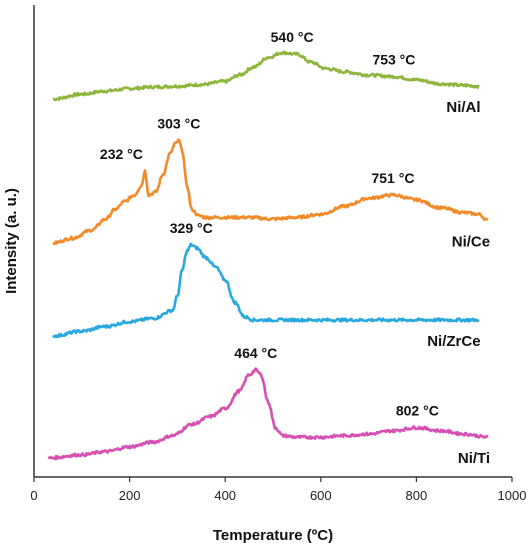 The image size is (529, 550). I want to click on series-line-ni-zrce, so click(266, 290).